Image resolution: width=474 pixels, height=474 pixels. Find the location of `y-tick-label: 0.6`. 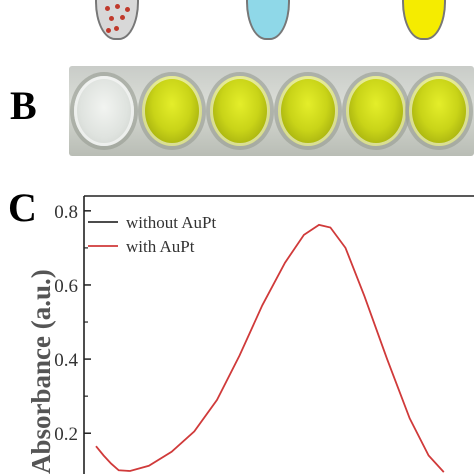

y-tick-label: 0.6 is located at coordinates (66, 286).